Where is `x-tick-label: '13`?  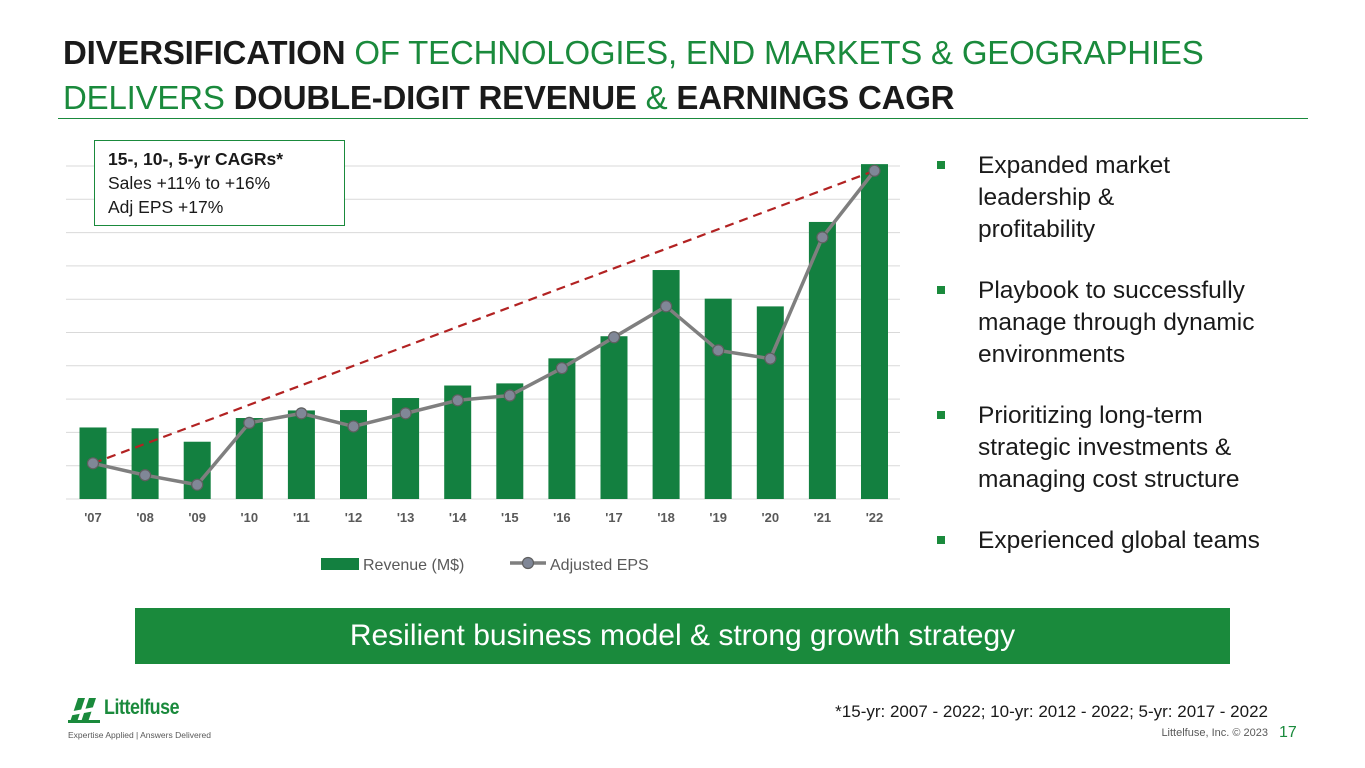 x-tick-label: '13 is located at coordinates (406, 517).